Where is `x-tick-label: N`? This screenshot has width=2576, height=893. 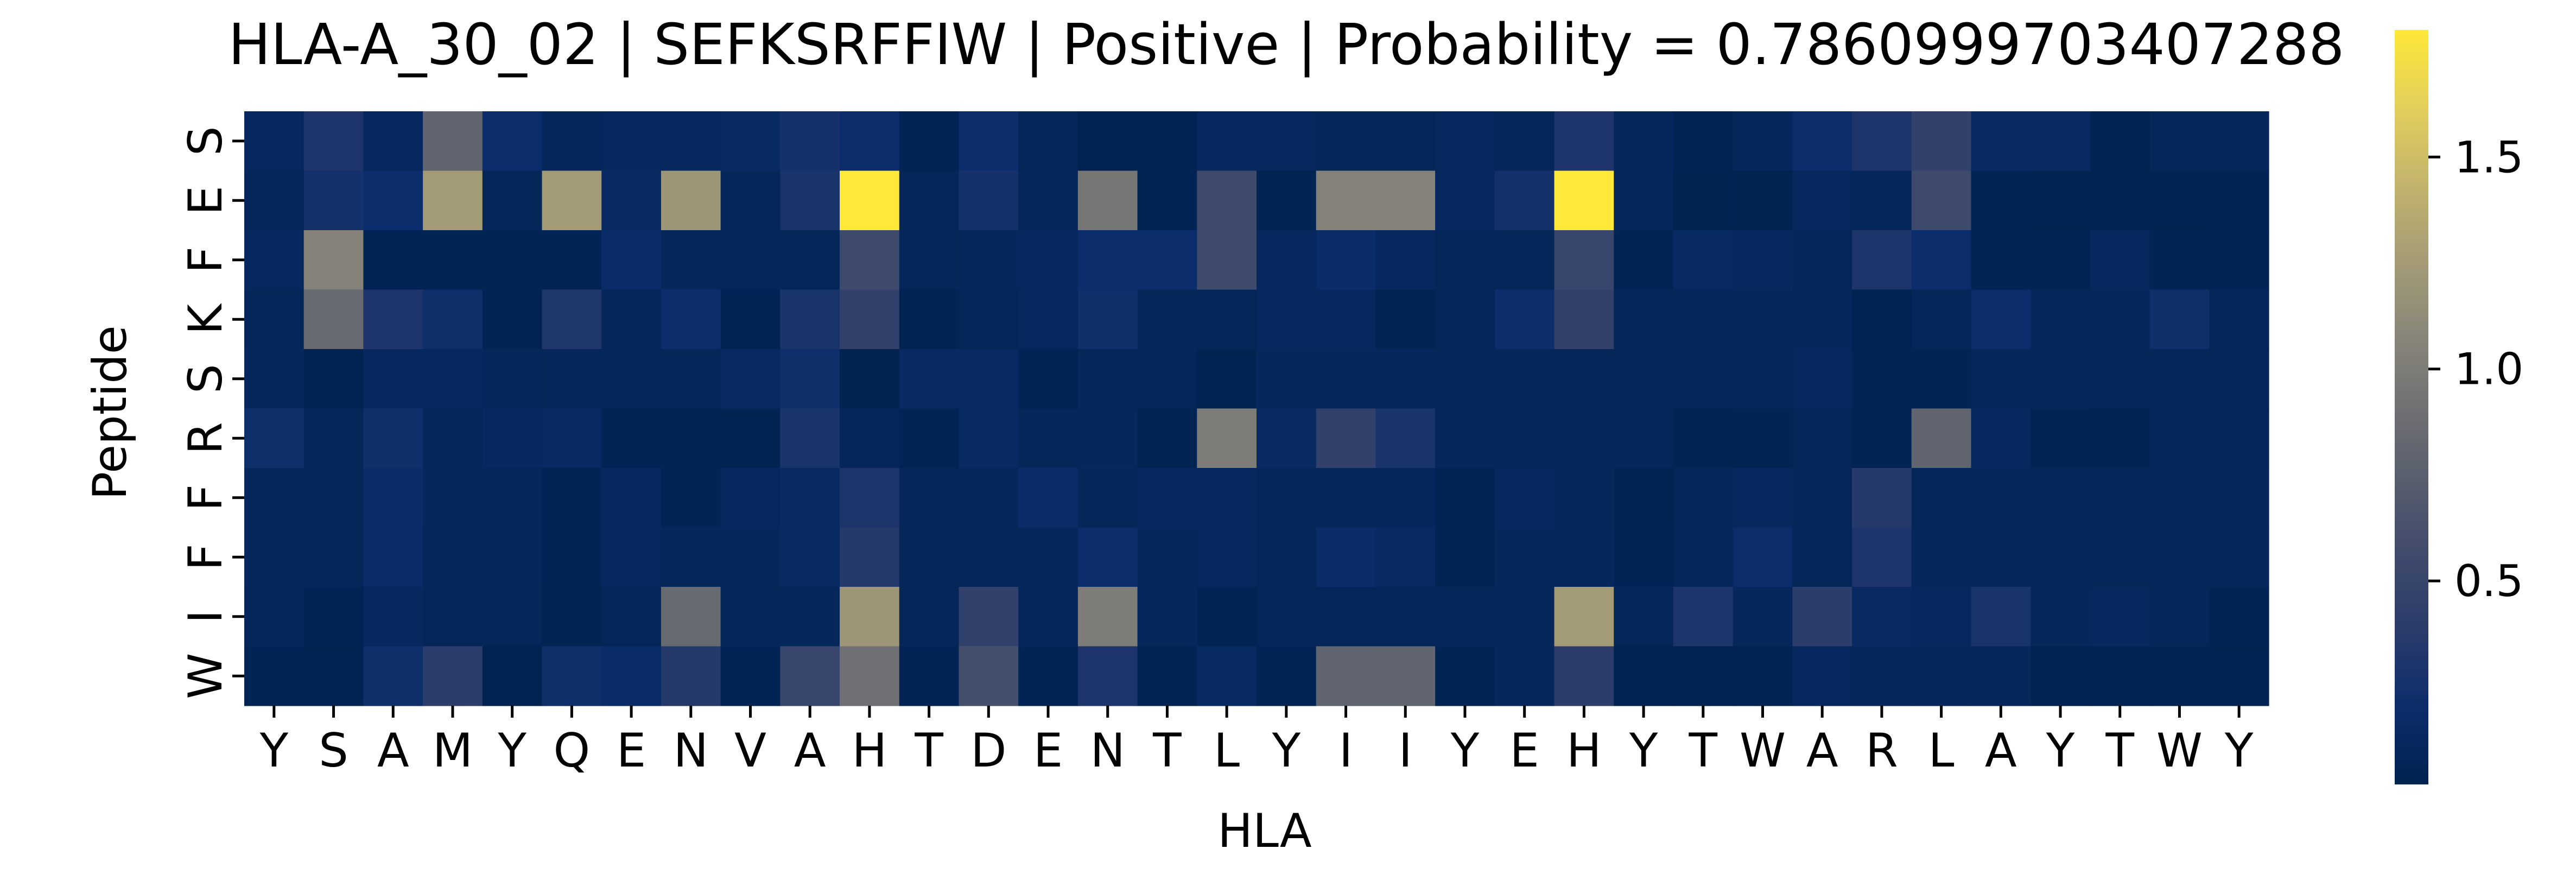
x-tick-label: N is located at coordinates (691, 751).